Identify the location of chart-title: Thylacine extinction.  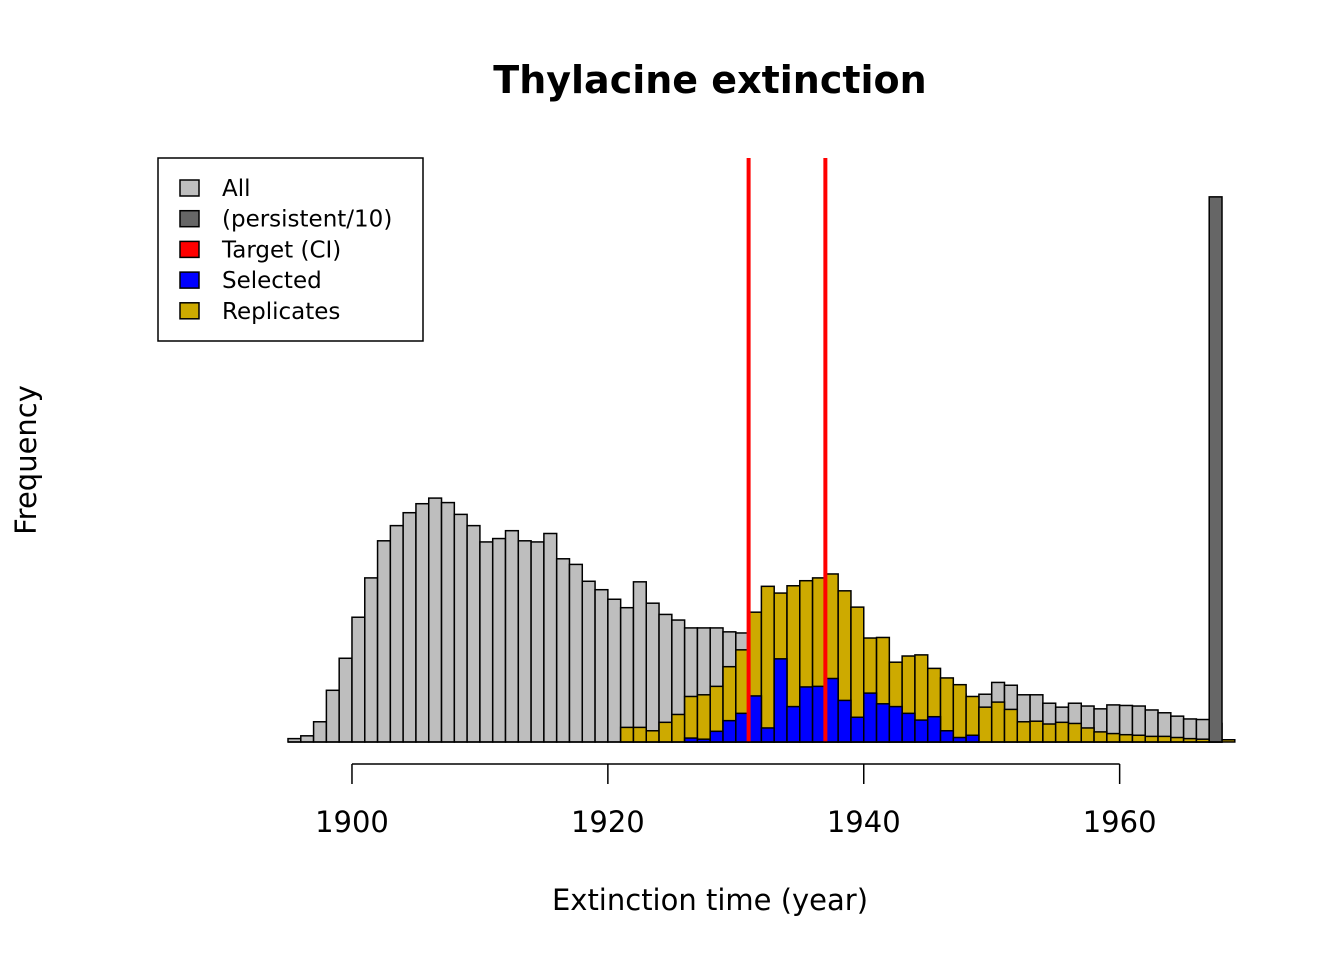
(709, 80).